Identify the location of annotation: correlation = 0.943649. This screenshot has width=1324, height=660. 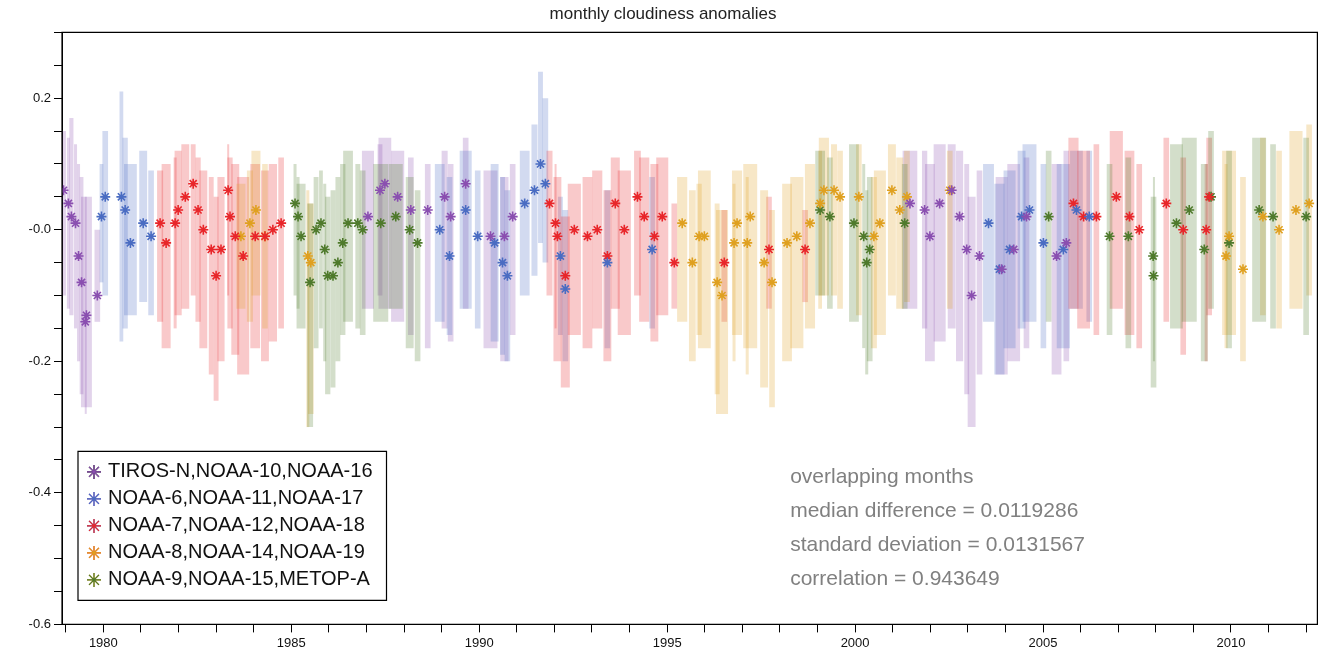
(895, 578).